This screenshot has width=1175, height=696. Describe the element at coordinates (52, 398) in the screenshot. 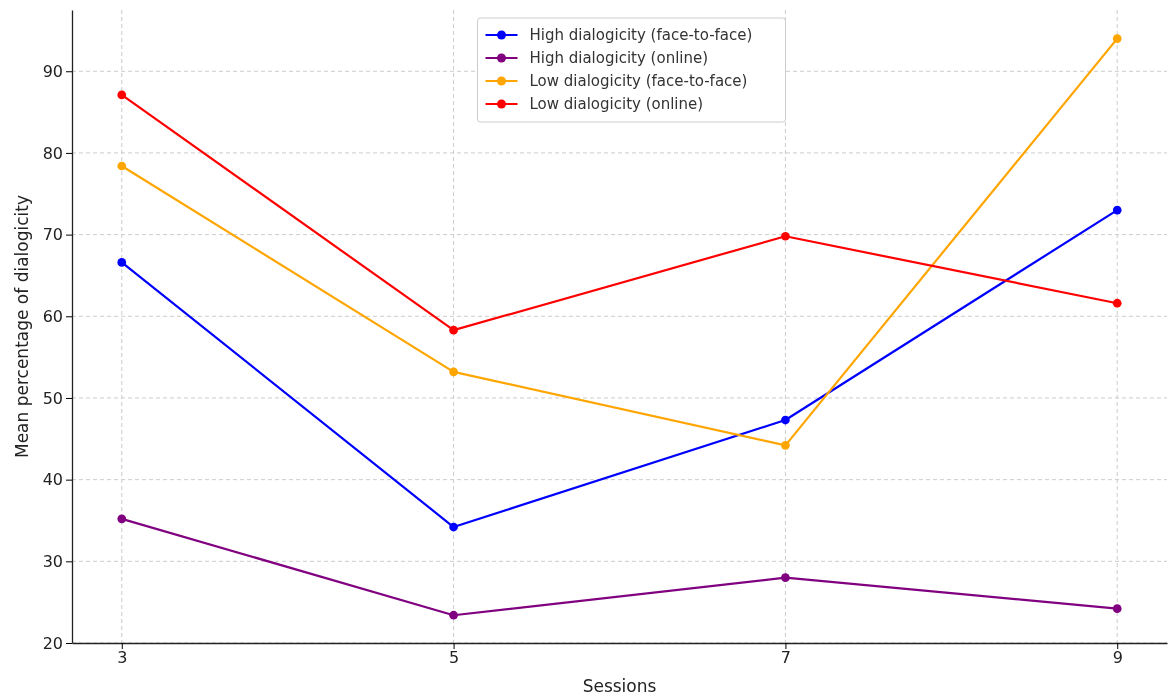

I see `y-tick-label: 50` at that location.